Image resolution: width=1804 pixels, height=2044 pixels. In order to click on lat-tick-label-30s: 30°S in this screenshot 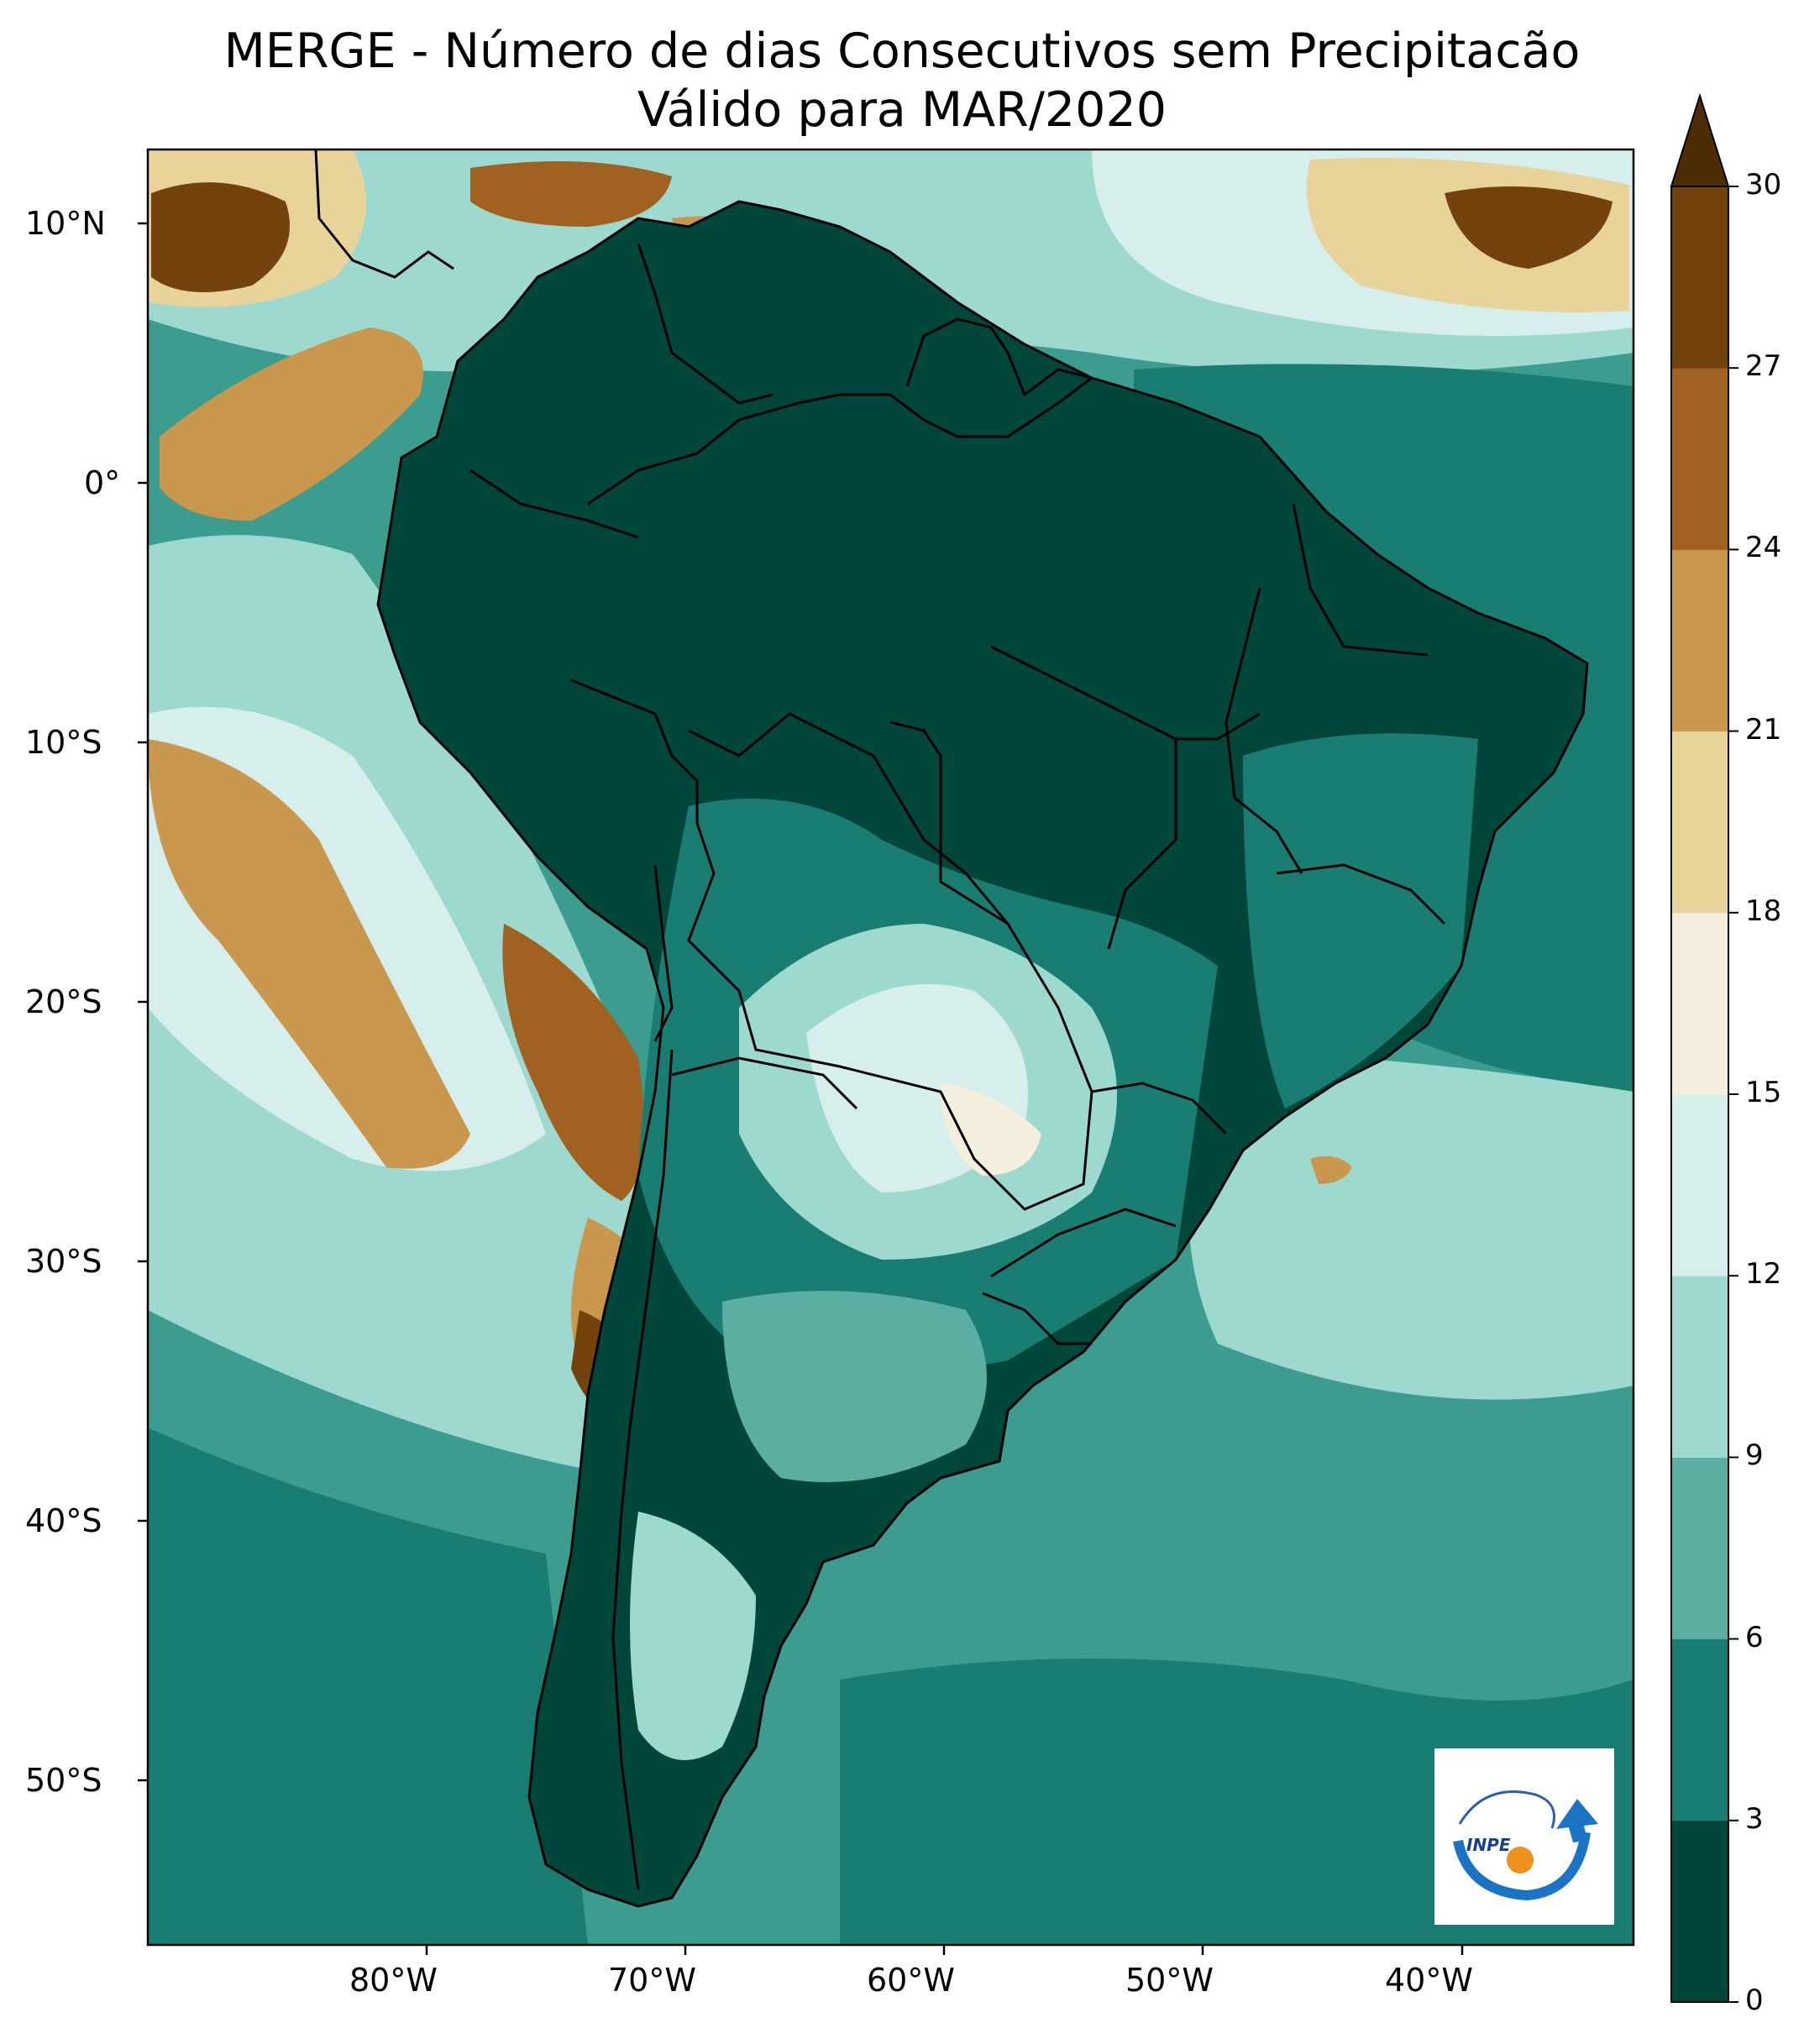, I will do `click(63, 1261)`.